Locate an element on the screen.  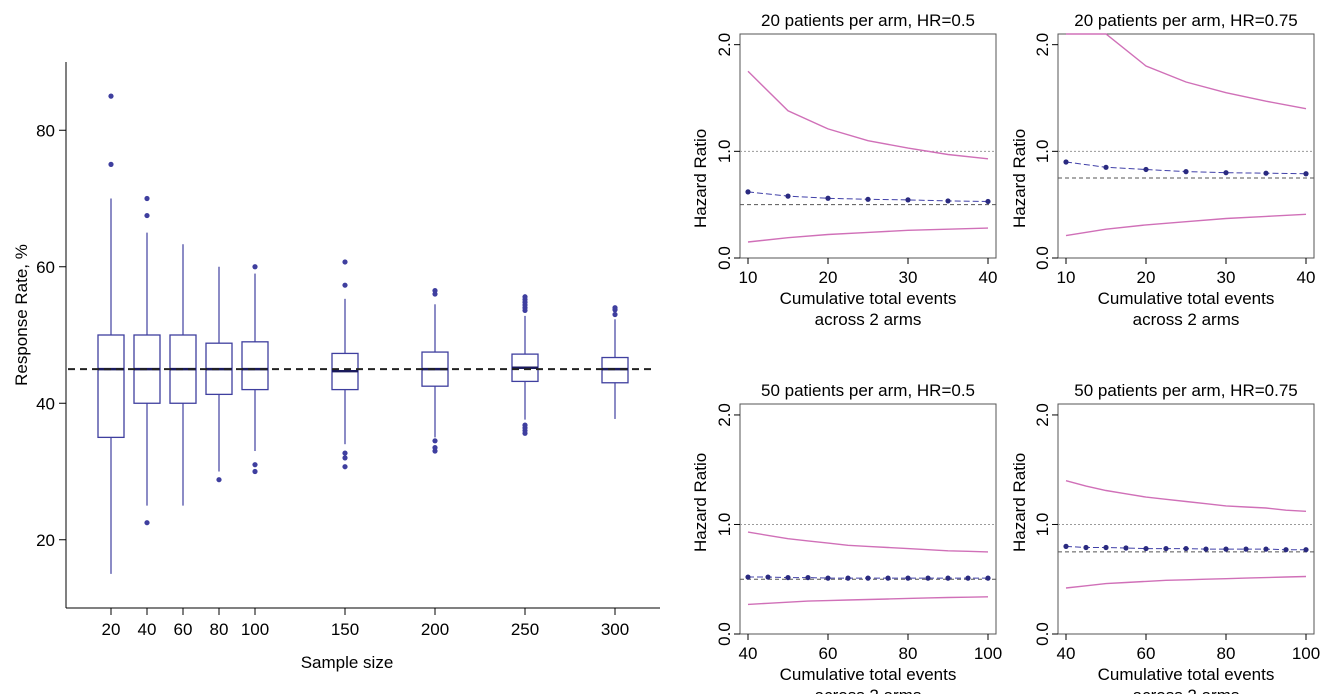
boxplot-y-tick-label: 40 is located at coordinates (45, 403).